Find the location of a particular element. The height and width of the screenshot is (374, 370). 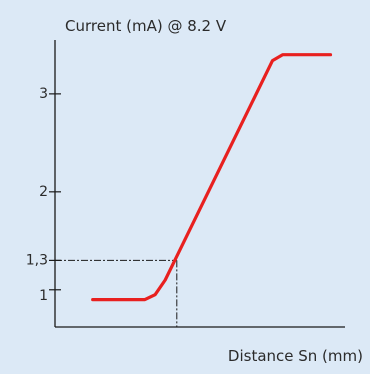

y-tick-label: 3 is located at coordinates (43, 94).